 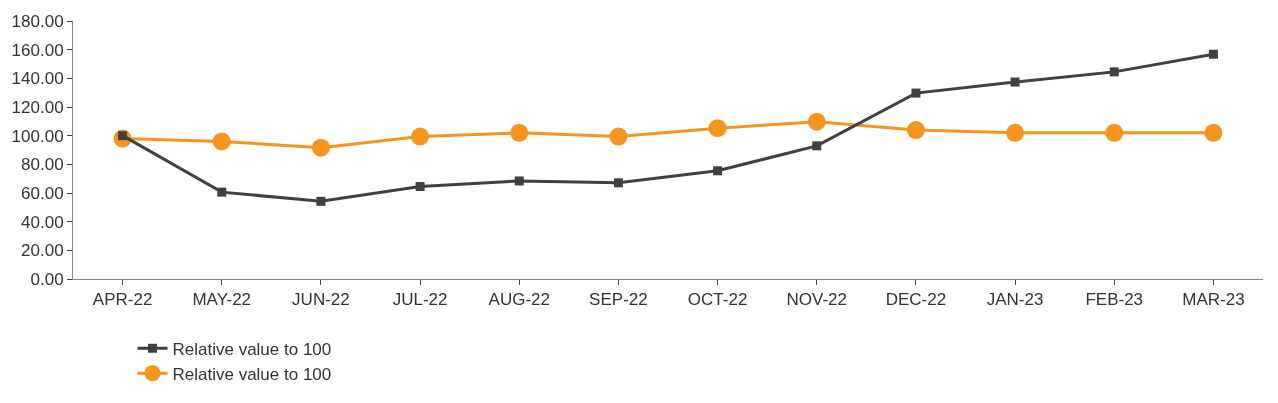 I want to click on x-tick-label: MAR-23, so click(x=1213, y=300).